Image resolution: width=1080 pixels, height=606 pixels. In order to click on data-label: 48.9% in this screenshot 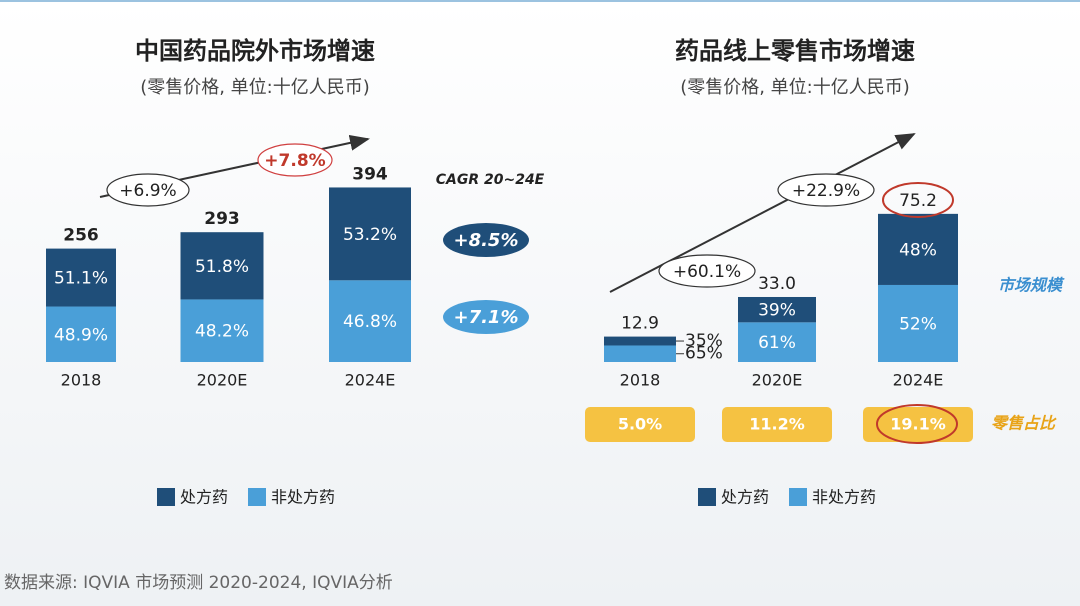, I will do `click(81, 335)`.